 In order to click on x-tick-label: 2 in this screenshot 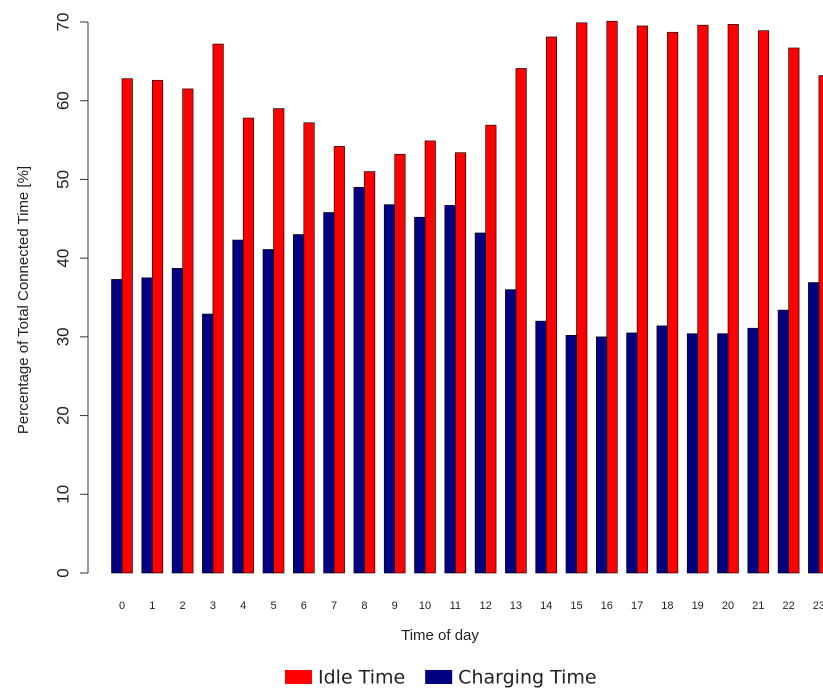, I will do `click(183, 606)`.